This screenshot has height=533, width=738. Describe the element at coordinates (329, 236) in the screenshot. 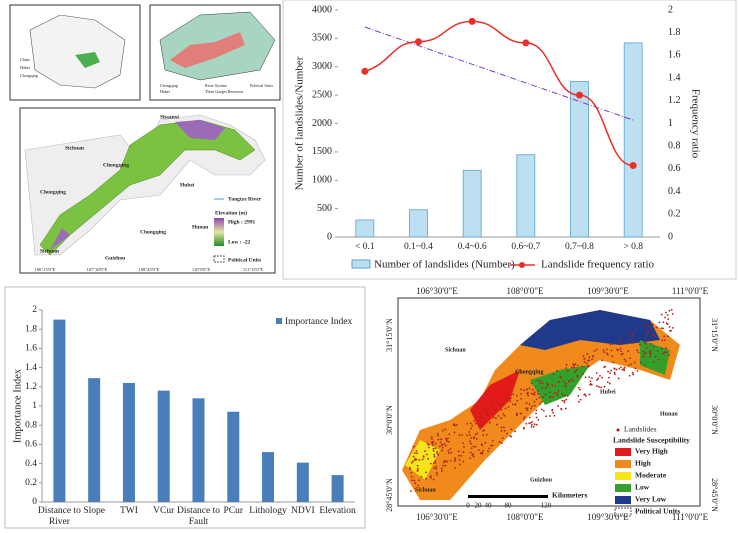

I see `y-tick-label: 0` at that location.